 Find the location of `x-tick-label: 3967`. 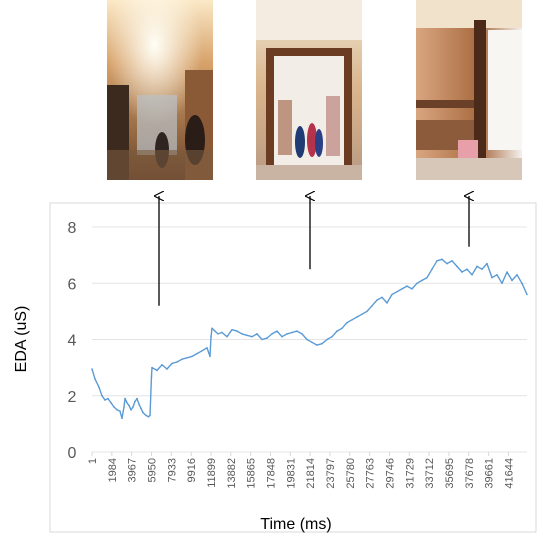

x-tick-label: 3967 is located at coordinates (133, 470).